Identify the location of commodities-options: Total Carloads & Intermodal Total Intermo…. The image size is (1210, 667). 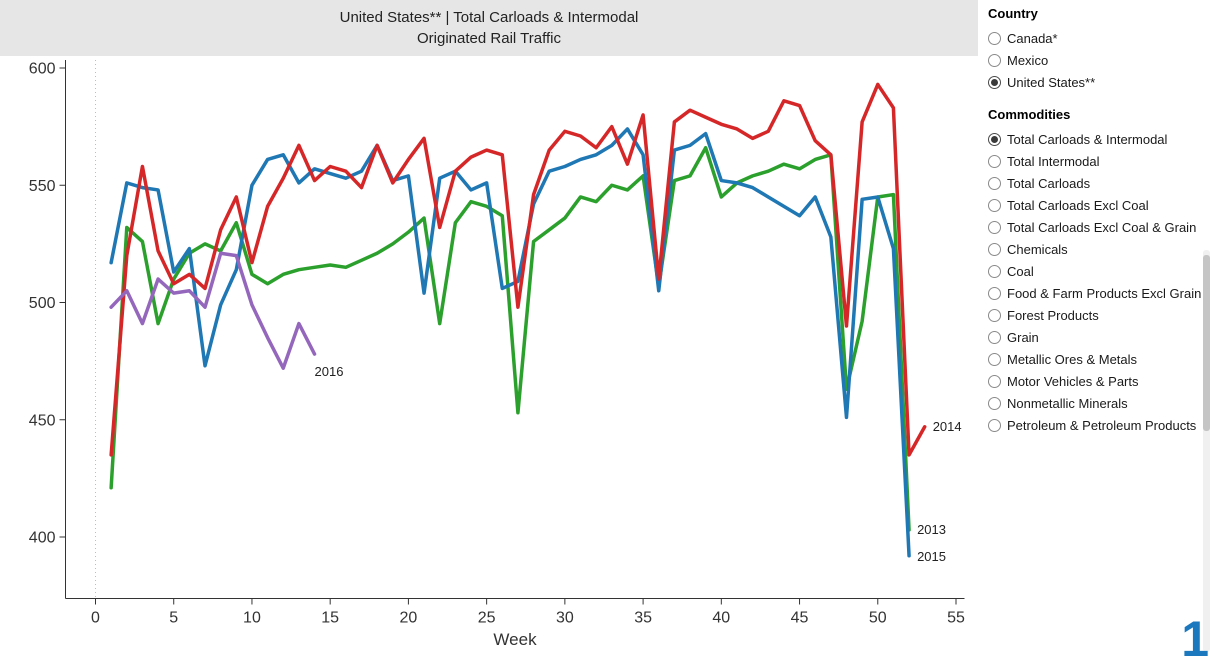
(1099, 282).